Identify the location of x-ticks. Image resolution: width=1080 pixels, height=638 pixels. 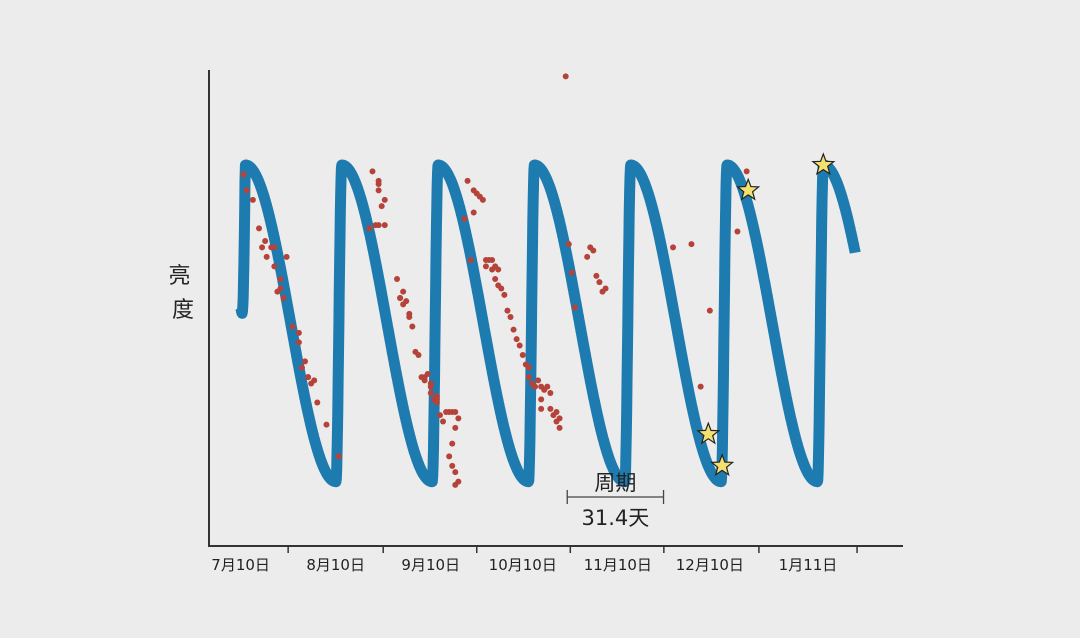
(572, 549).